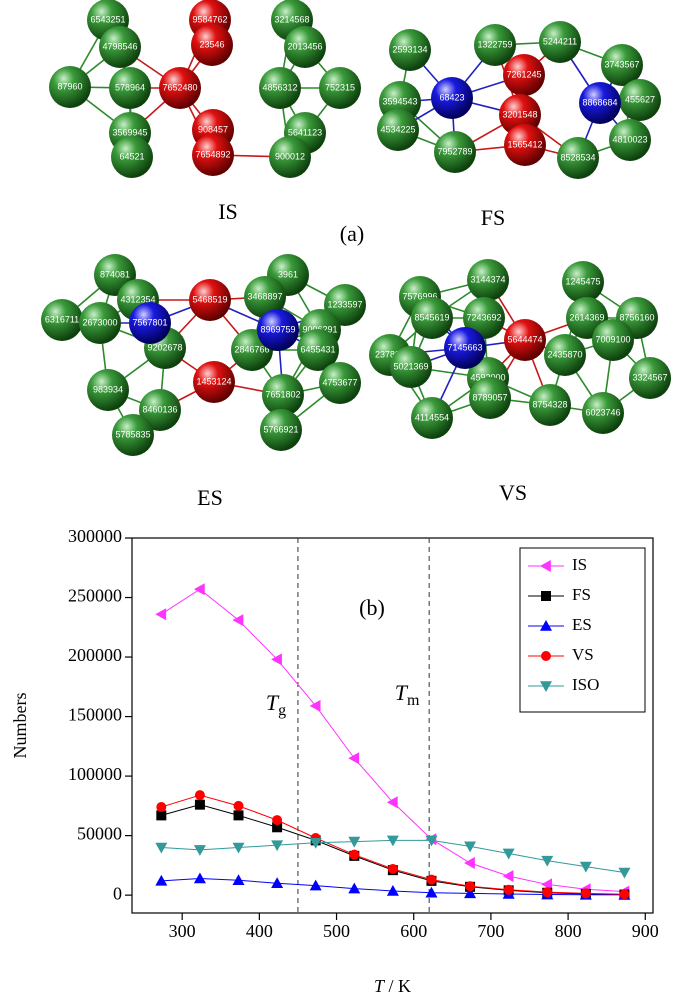  I want to click on legend-label: FS, so click(581, 594).